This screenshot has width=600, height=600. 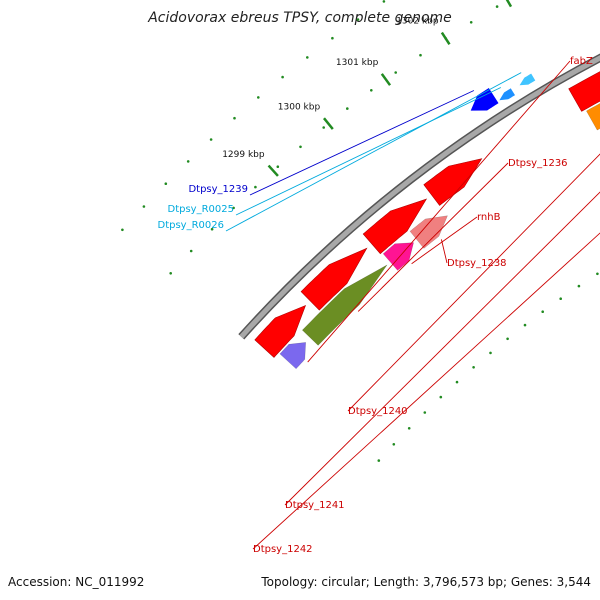 I want to click on gene-label: fabZ, so click(x=581, y=61).